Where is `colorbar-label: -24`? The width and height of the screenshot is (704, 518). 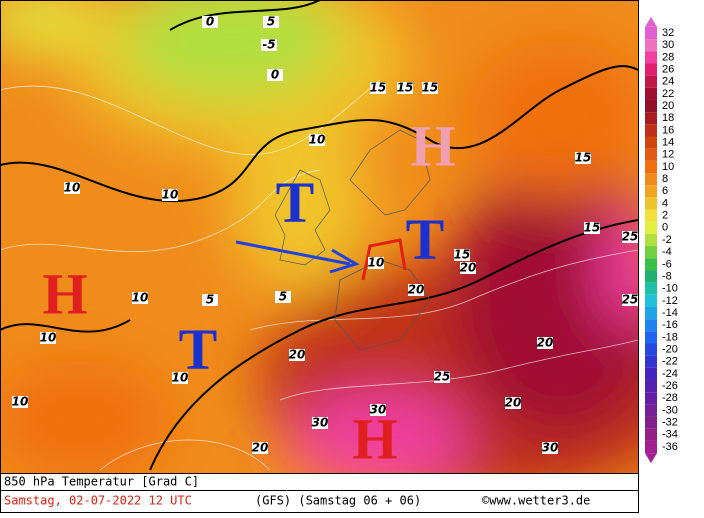
colorbar-label: -24 is located at coordinates (670, 374).